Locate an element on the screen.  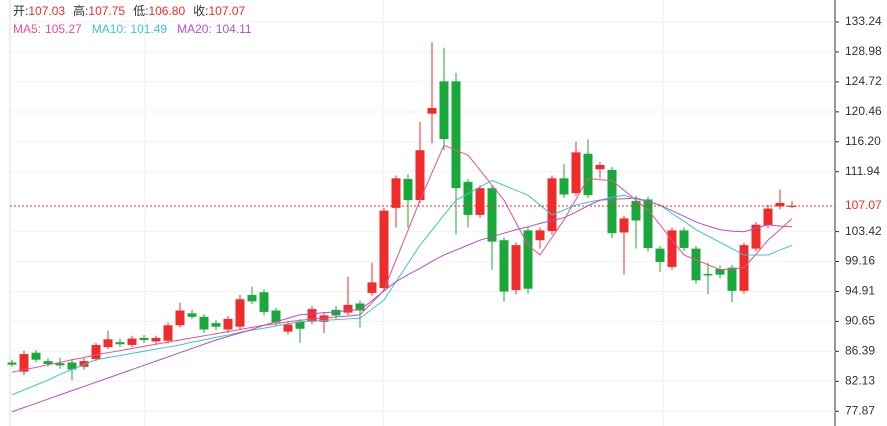
info-value: 107.03 is located at coordinates (46, 11).